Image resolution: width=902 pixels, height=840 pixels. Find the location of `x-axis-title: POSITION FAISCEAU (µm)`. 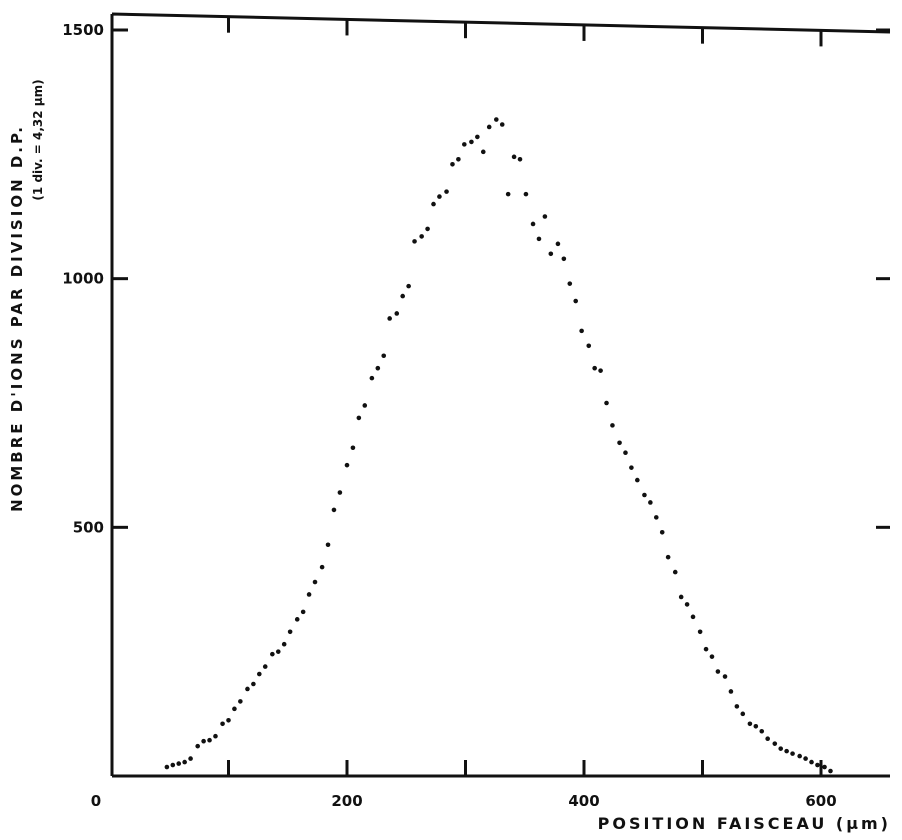

x-axis-title: POSITION FAISCEAU (µm) is located at coordinates (744, 823).